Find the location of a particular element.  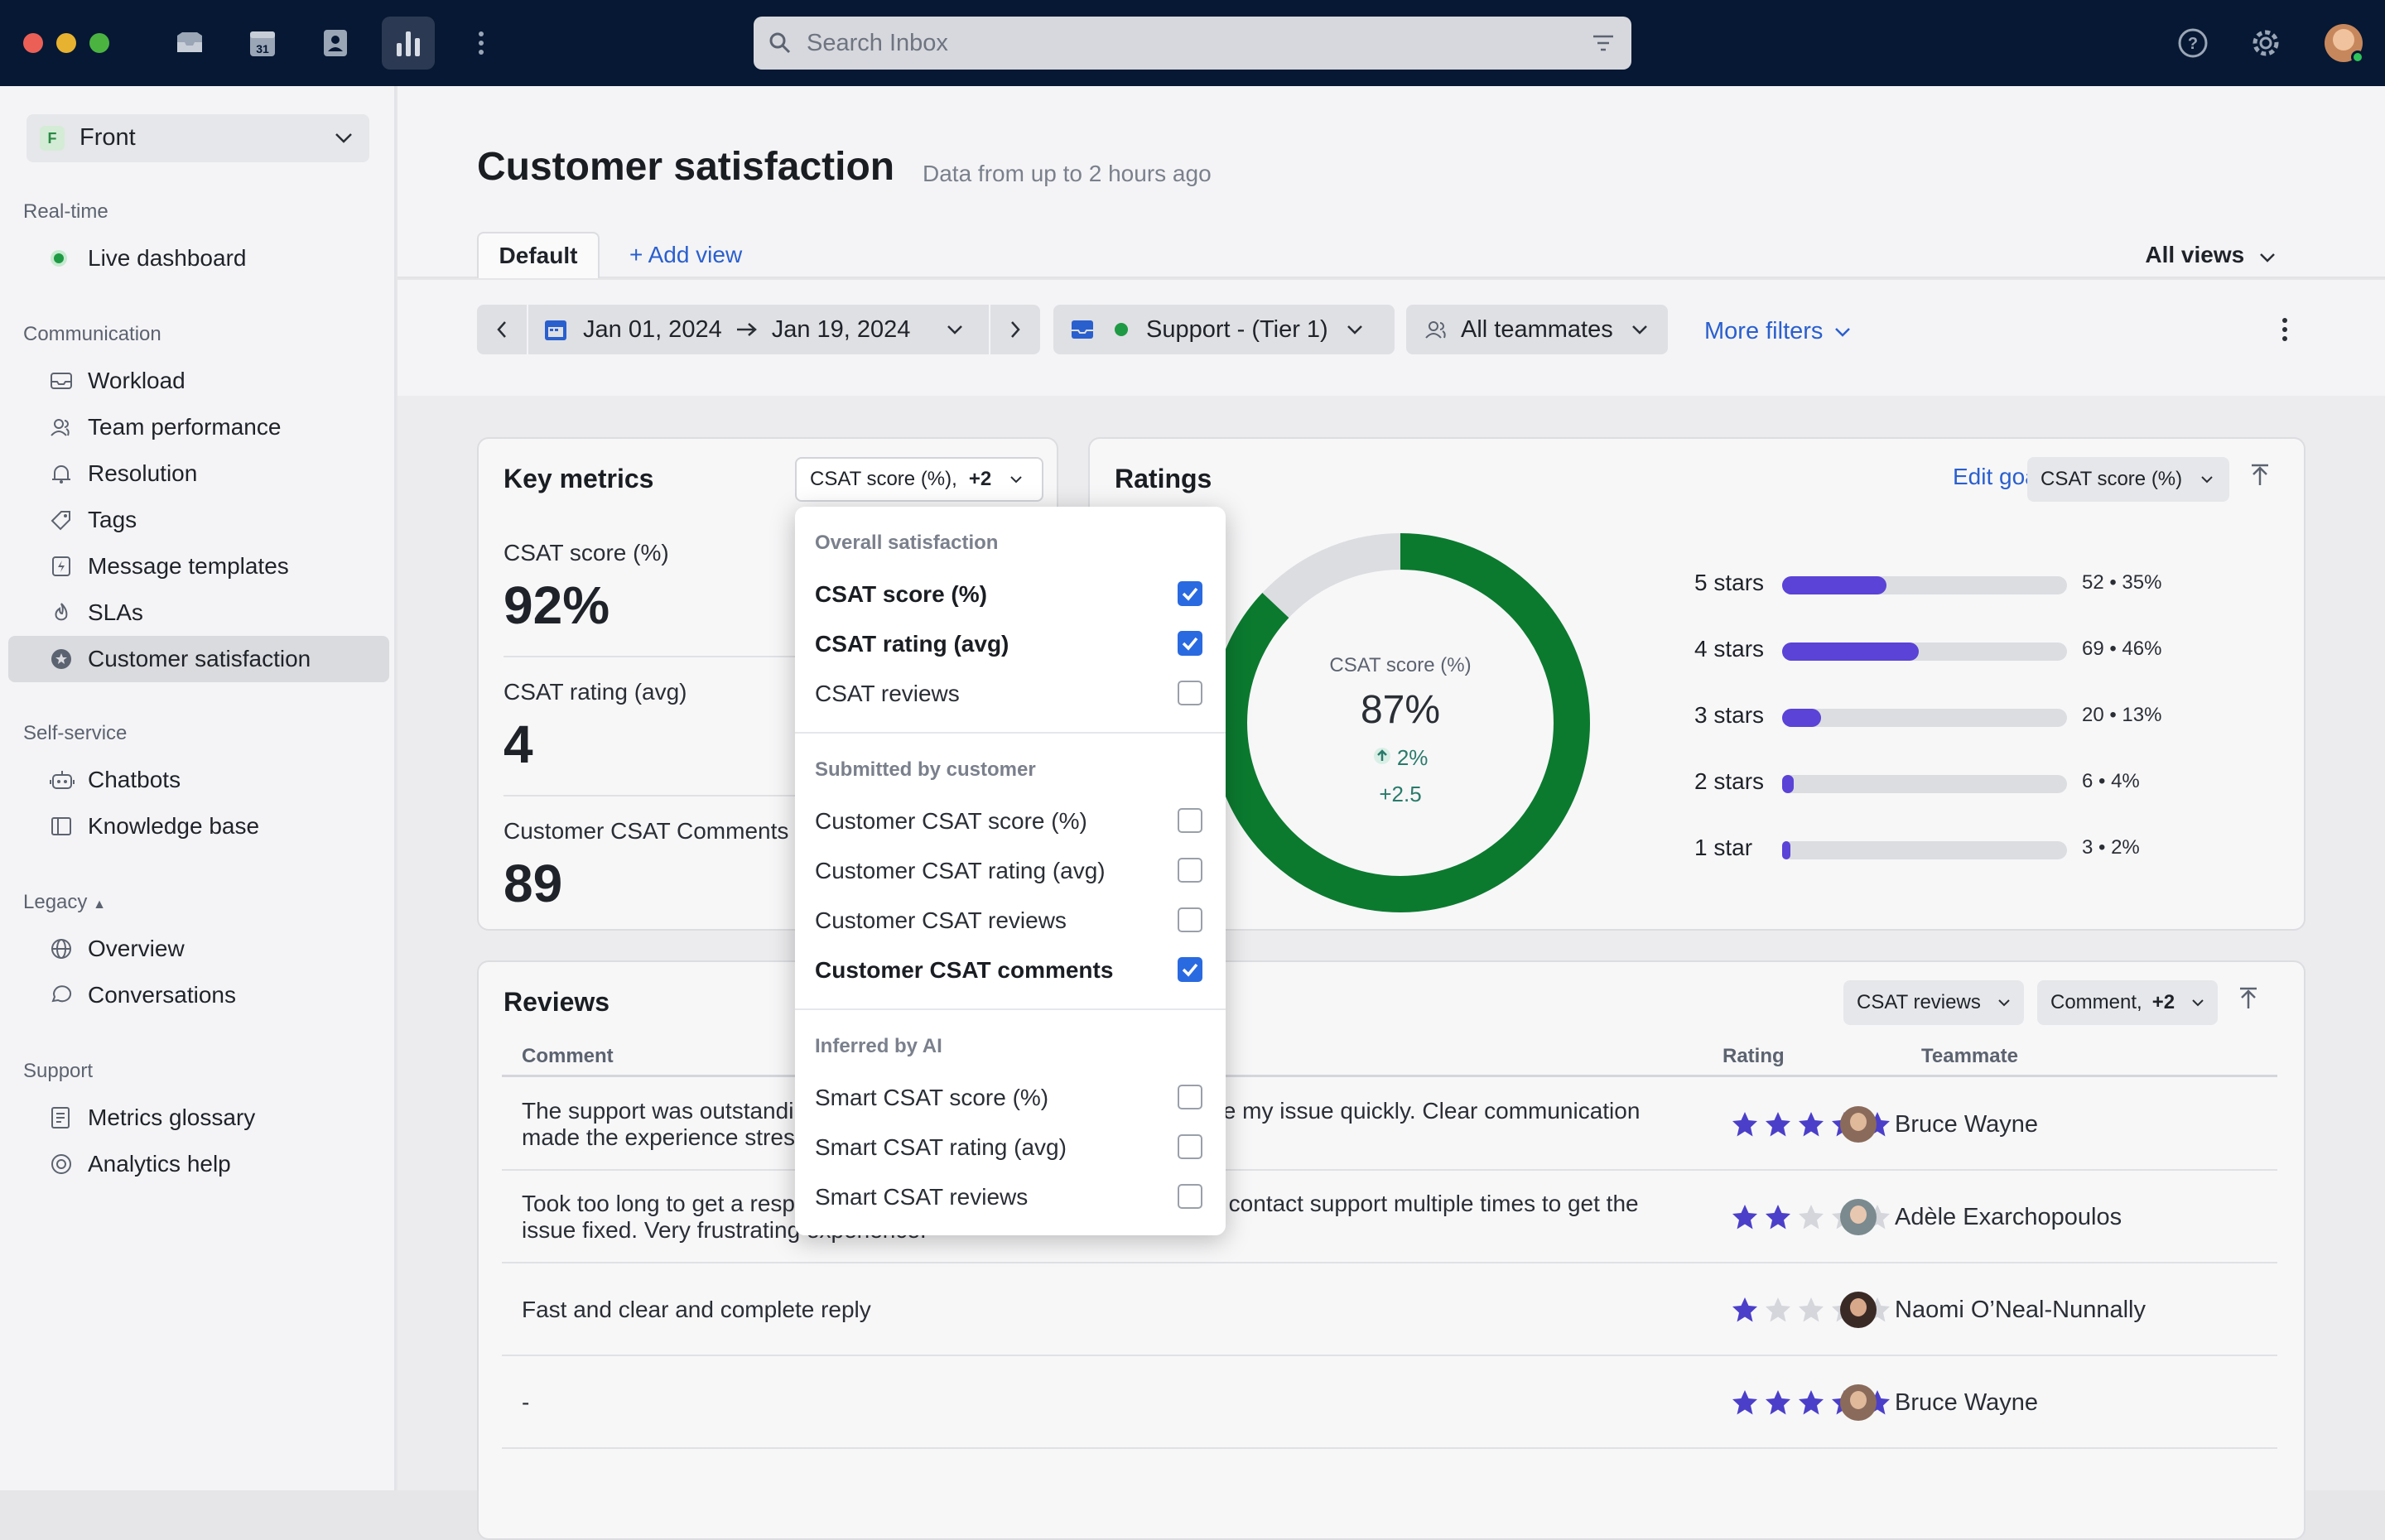

sidebar-item-live-dashboard: Live dashboard is located at coordinates (198, 258).